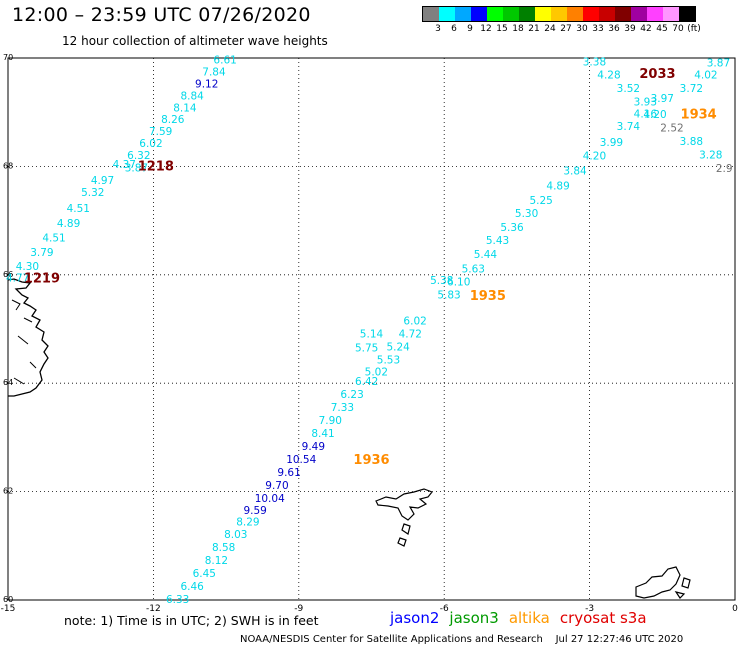 Image resolution: width=740 pixels, height=650 pixels. Describe the element at coordinates (441, 281) in the screenshot. I see `wave-height-value: 5.38` at that location.